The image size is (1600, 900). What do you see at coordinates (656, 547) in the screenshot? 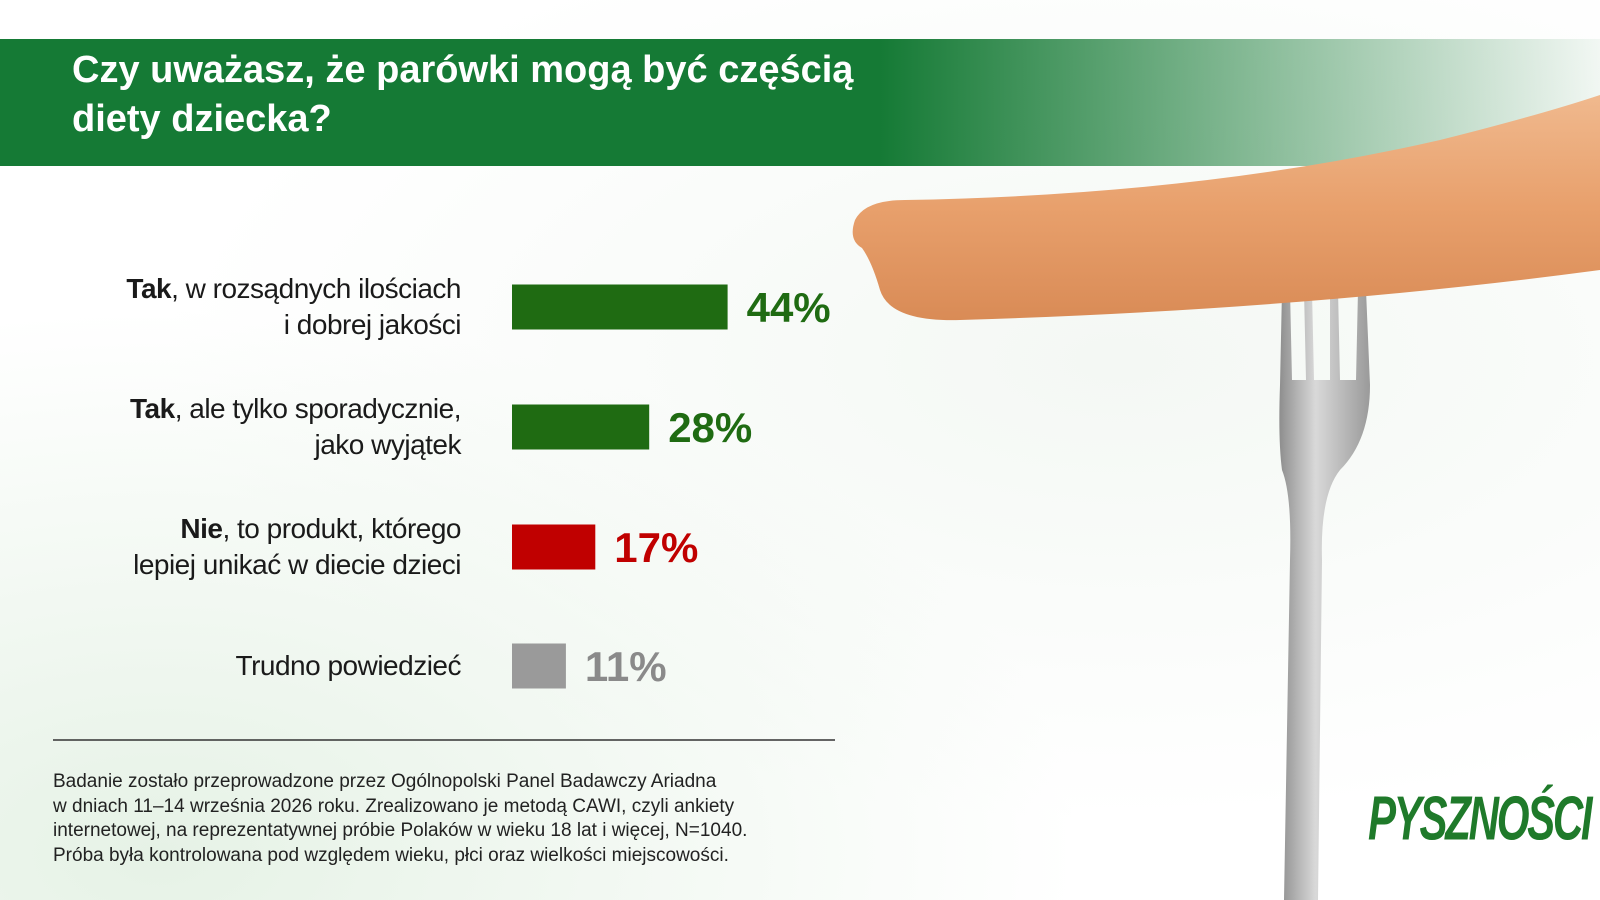
I see `value-label: 17%` at bounding box center [656, 547].